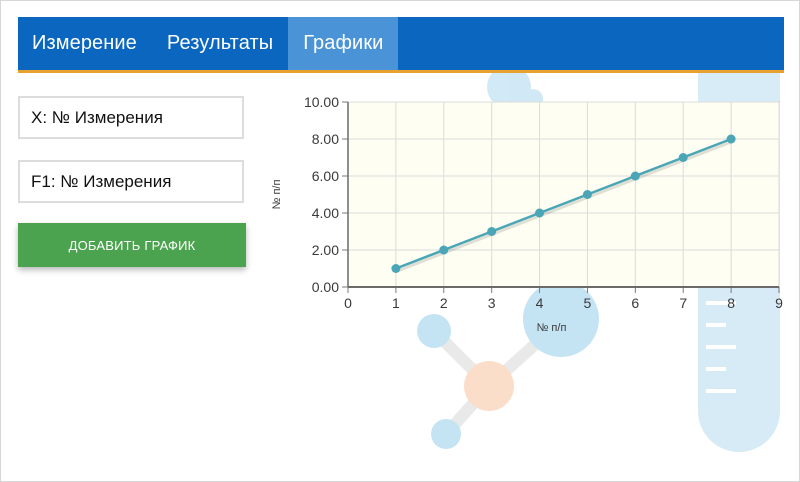 The height and width of the screenshot is (482, 800). What do you see at coordinates (131, 117) in the screenshot?
I see `x-axis-select: X: № Измерения` at bounding box center [131, 117].